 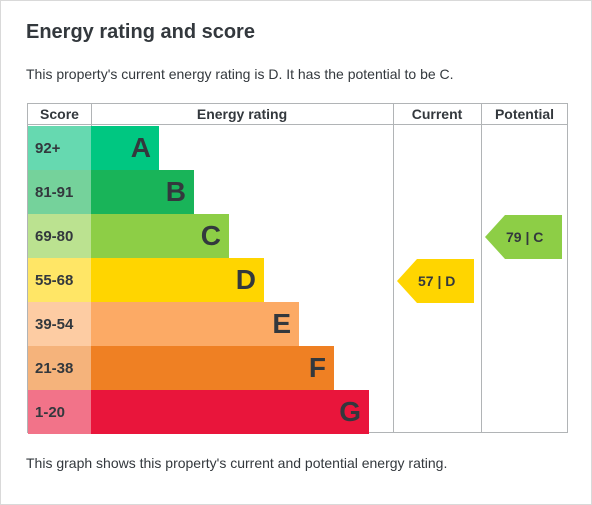 What do you see at coordinates (297, 114) in the screenshot?
I see `chart-header-row: Score Energy rating Current Potential` at bounding box center [297, 114].